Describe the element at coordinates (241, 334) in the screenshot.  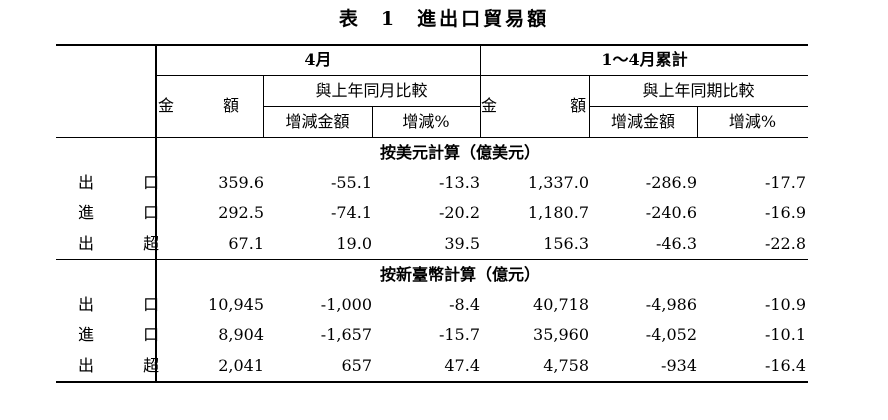
I see `table-cell: 8,904` at that location.